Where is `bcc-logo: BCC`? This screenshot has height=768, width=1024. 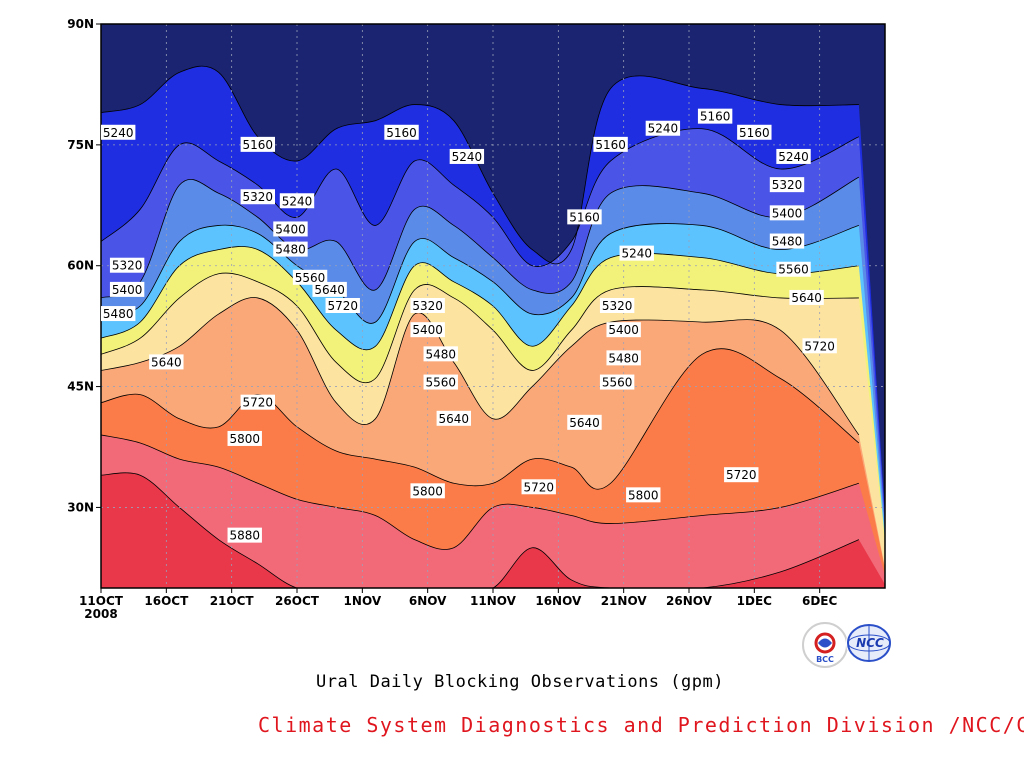 bcc-logo: BCC is located at coordinates (825, 645).